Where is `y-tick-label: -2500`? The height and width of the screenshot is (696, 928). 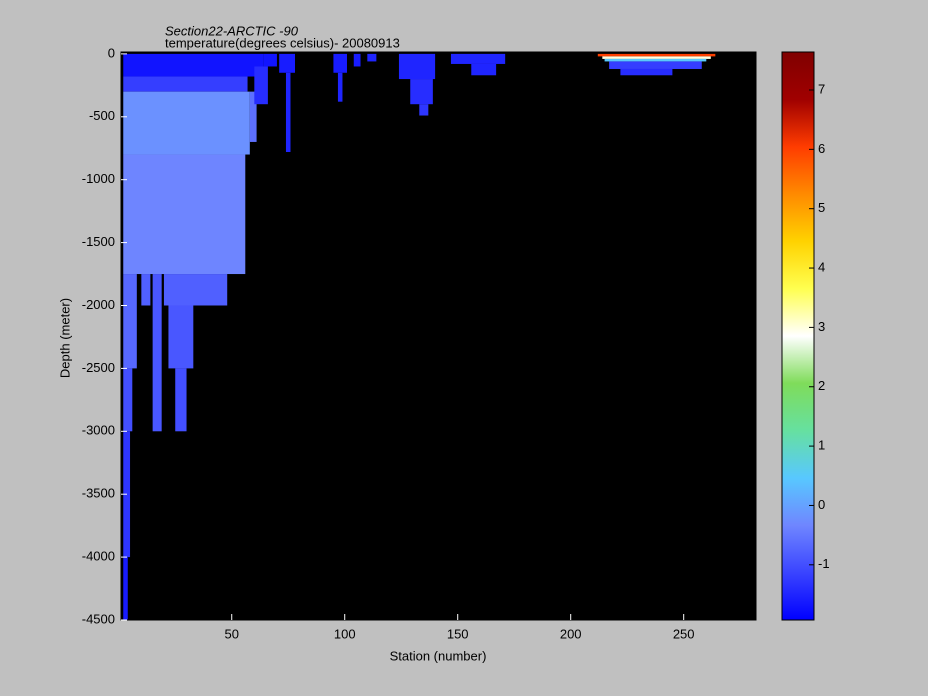
y-tick-label: -2500 is located at coordinates (98, 367).